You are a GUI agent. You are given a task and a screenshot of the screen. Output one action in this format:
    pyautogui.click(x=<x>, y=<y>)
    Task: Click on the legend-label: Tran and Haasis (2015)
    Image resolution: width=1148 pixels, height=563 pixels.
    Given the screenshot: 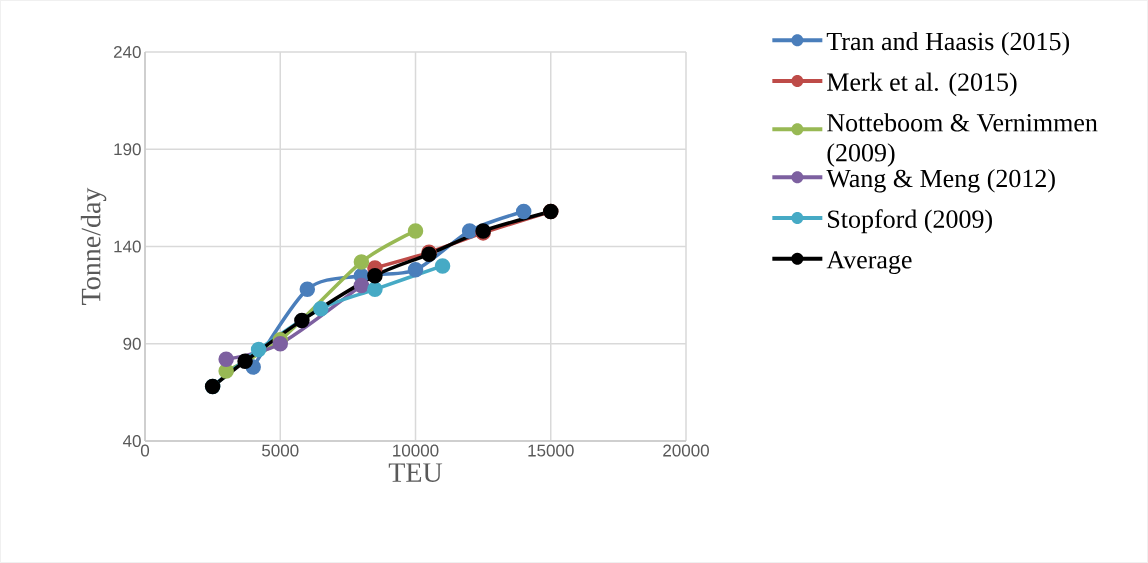 What is the action you would take?
    pyautogui.click(x=948, y=43)
    